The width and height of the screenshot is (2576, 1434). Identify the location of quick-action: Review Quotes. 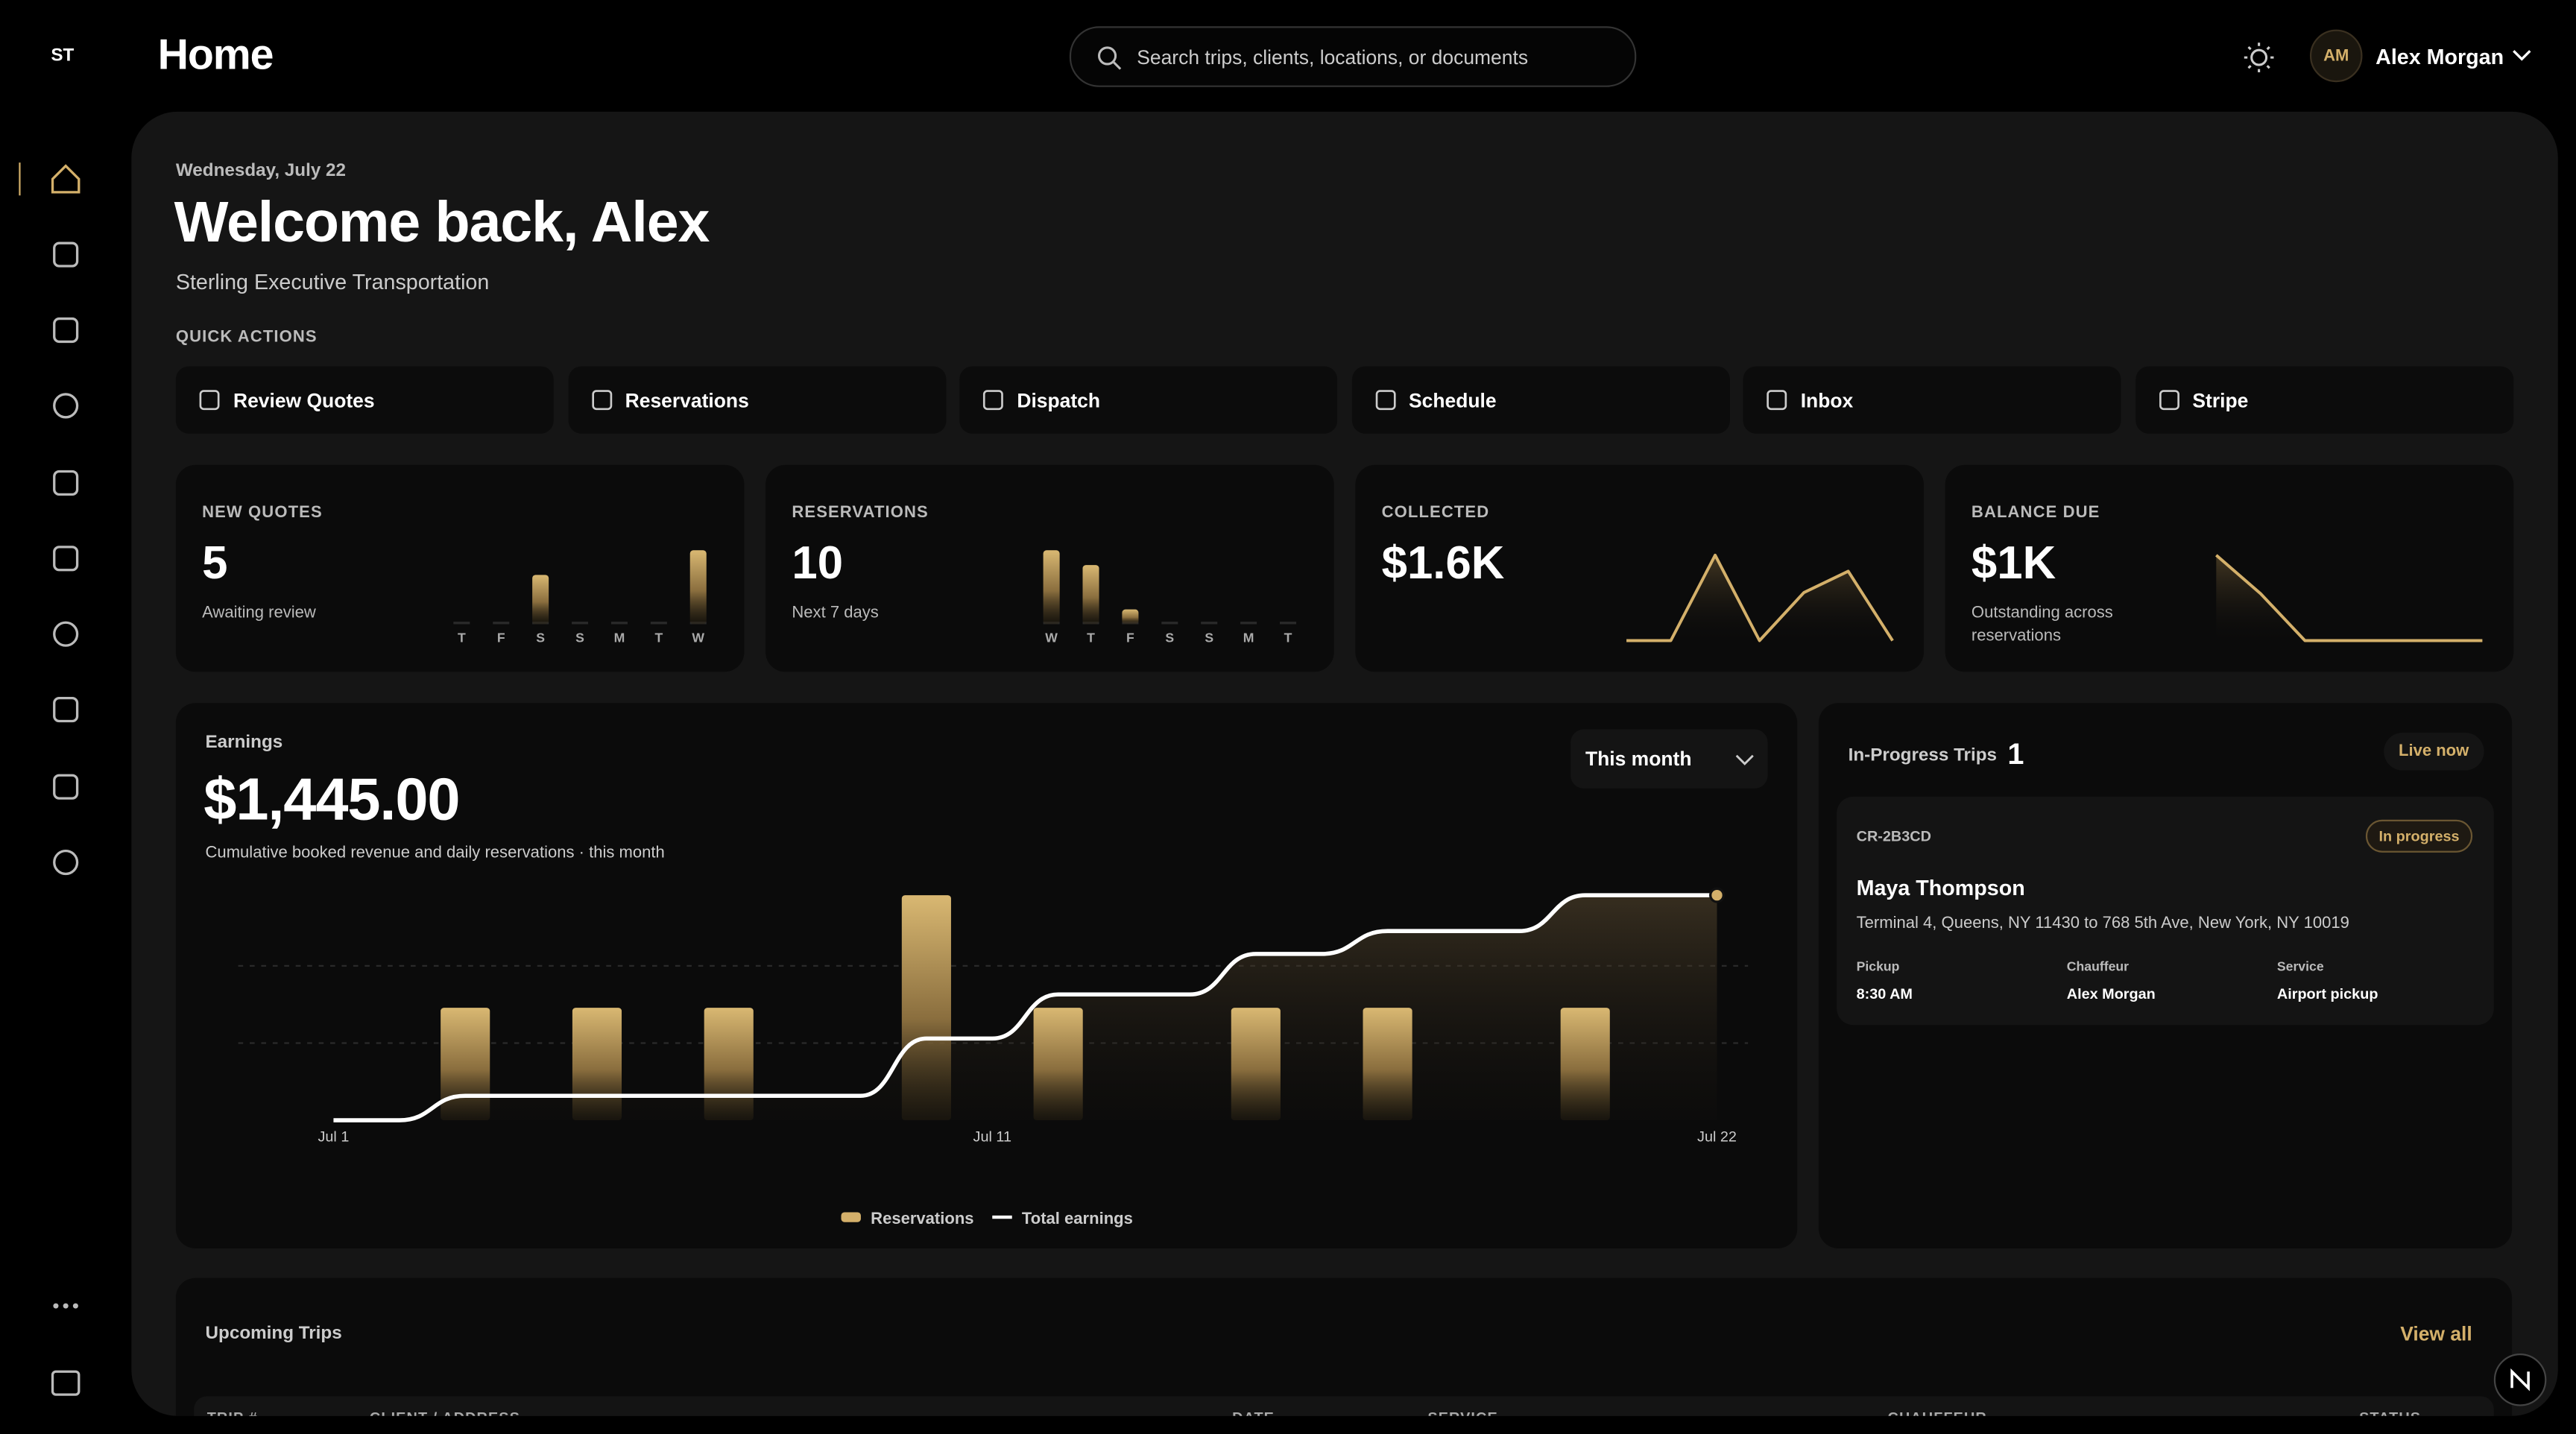
(364, 400).